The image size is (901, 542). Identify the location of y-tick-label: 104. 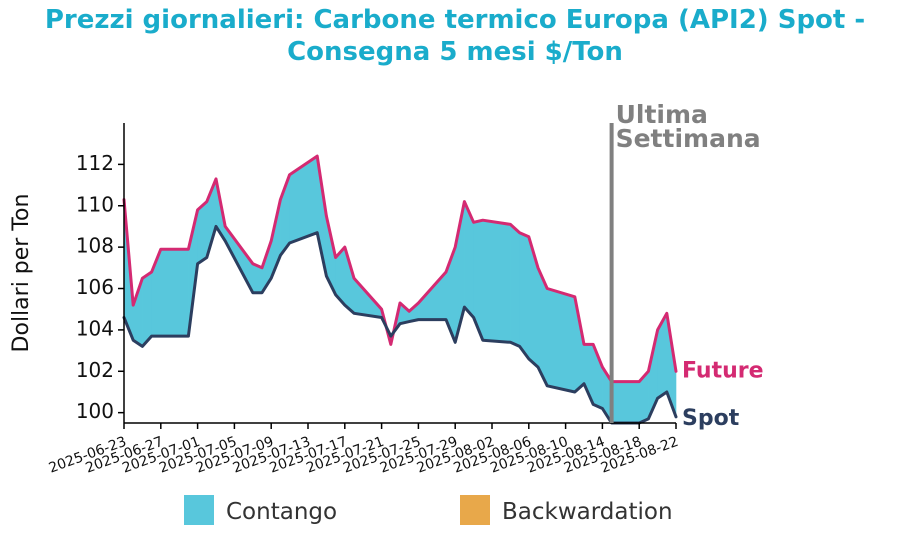
(95, 328).